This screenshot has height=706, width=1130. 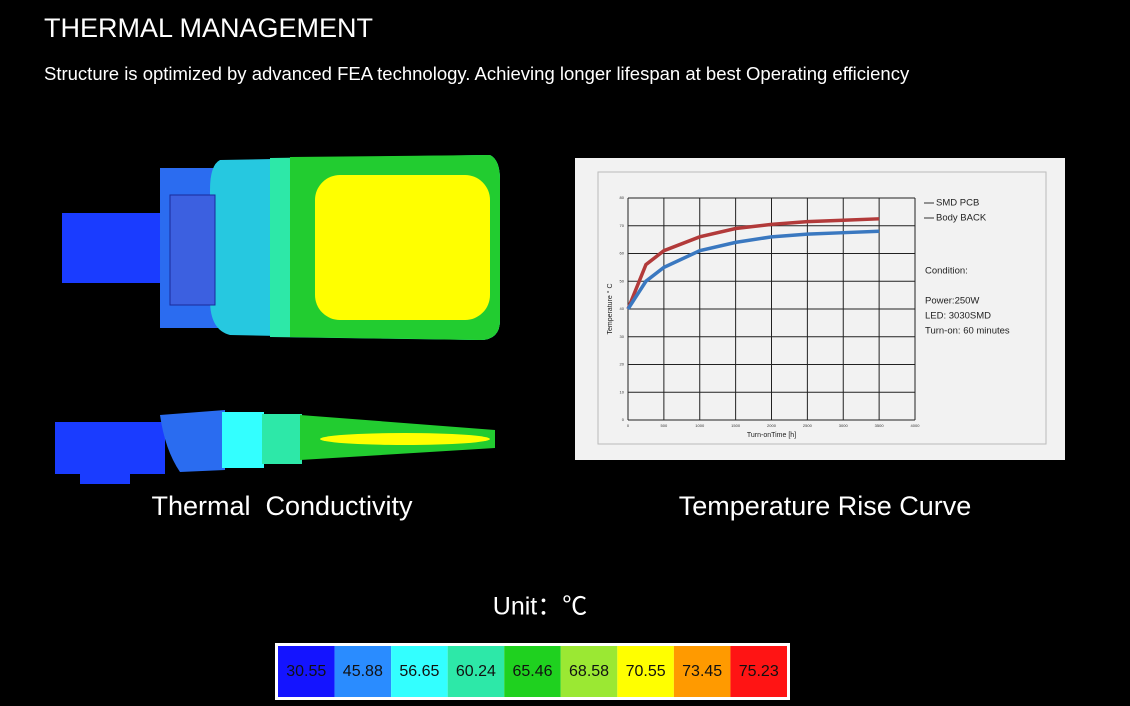 What do you see at coordinates (622, 197) in the screenshot?
I see `y-tick-label: 80` at bounding box center [622, 197].